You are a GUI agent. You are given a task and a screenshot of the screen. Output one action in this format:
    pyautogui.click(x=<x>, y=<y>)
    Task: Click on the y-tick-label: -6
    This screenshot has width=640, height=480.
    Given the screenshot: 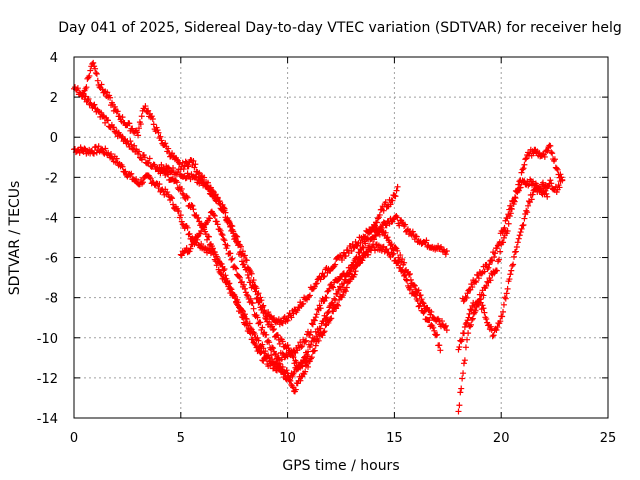 What is the action you would take?
    pyautogui.click(x=51, y=259)
    